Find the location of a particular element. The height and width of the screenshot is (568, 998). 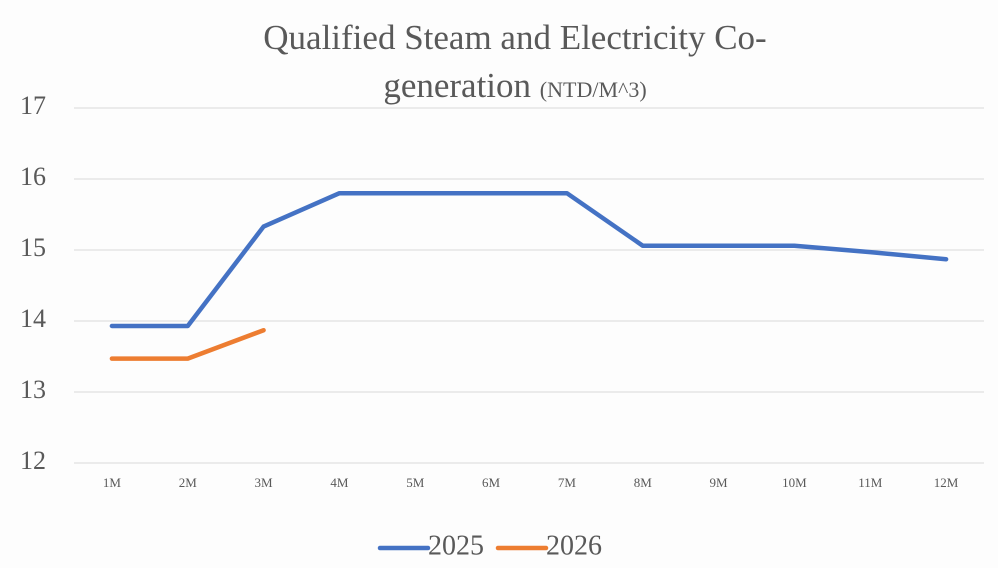

x-tick-label: 3M is located at coordinates (264, 482).